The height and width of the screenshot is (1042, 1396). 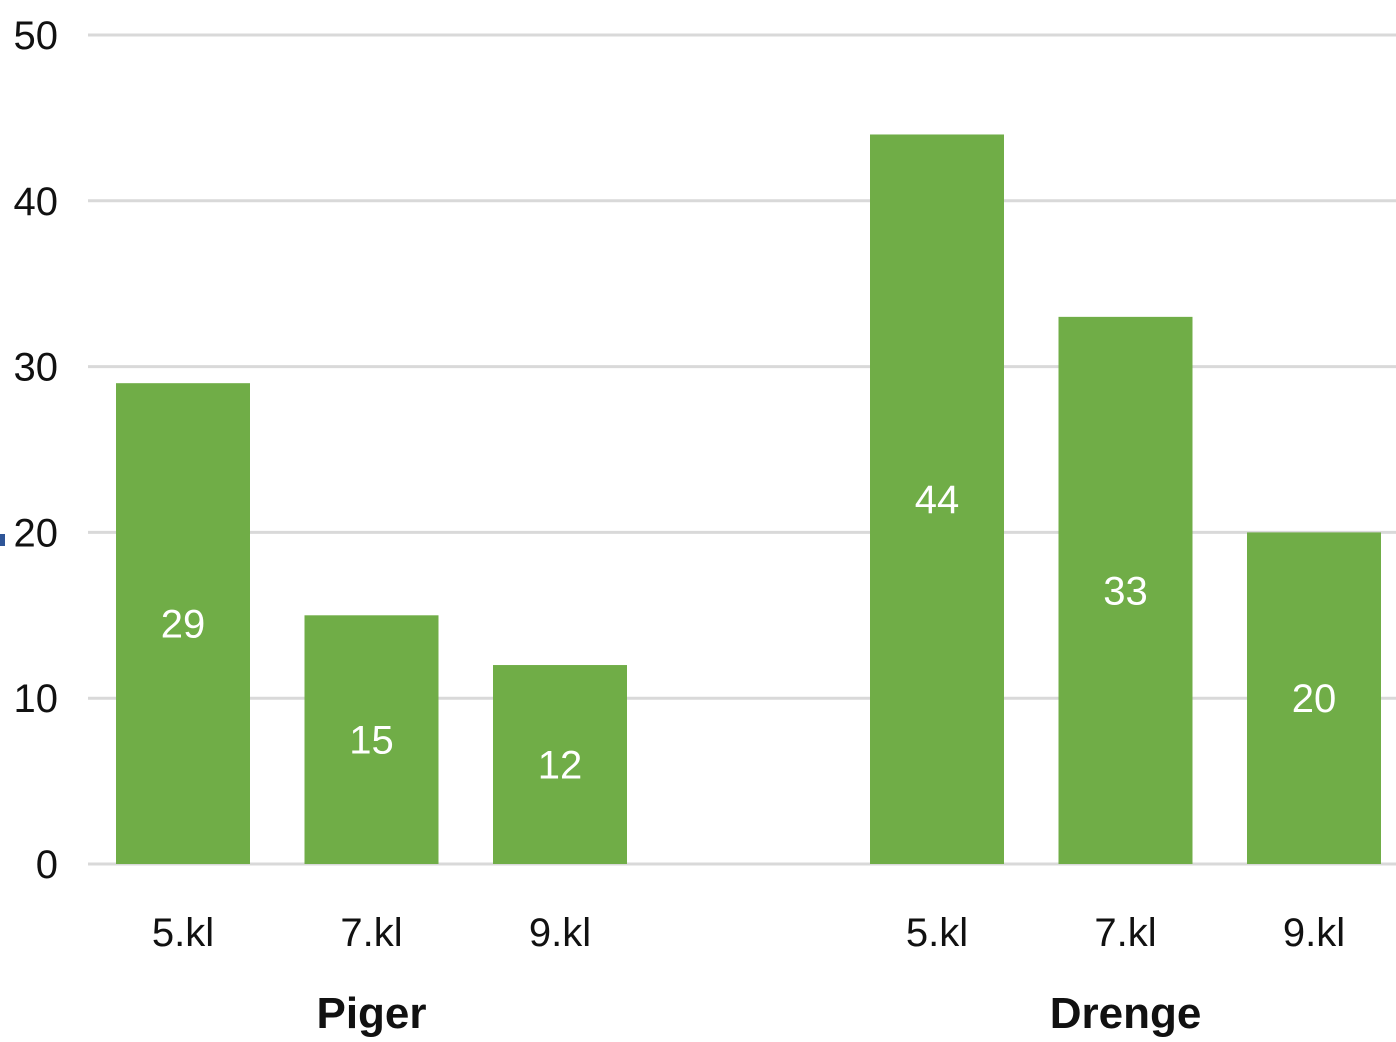 I want to click on bar-piger-9kl, so click(x=560, y=764).